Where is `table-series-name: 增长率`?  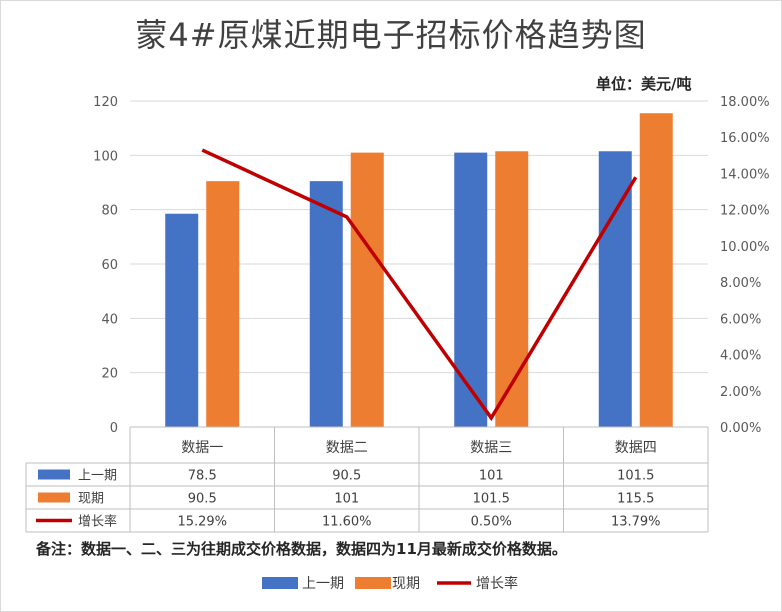 table-series-name: 增长率 is located at coordinates (97, 522).